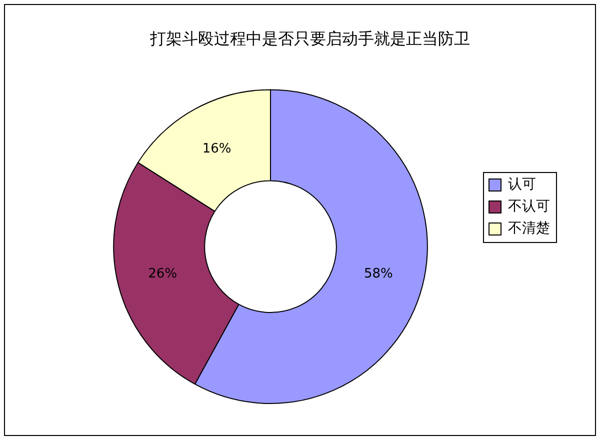  Describe the element at coordinates (522, 184) in the screenshot. I see `legend-label: 认可` at that location.